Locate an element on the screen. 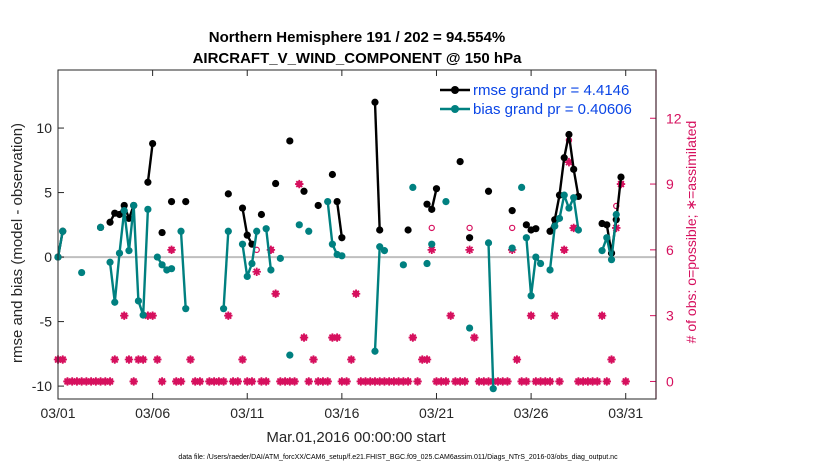 The height and width of the screenshot is (470, 830). x-tick-label: 03/26 is located at coordinates (531, 413).